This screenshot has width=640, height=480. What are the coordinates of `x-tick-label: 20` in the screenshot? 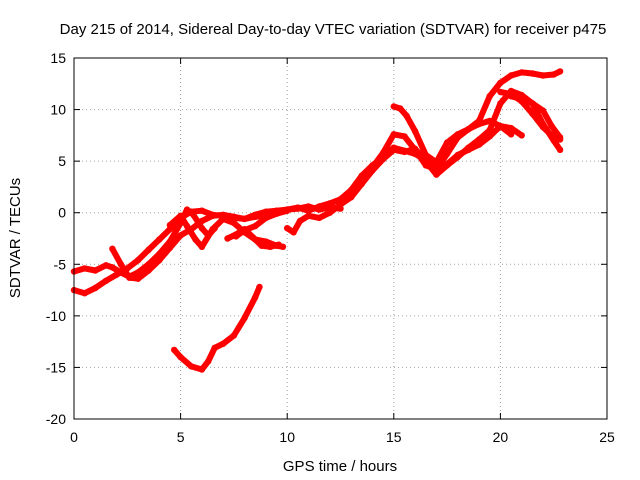 It's located at (501, 437).